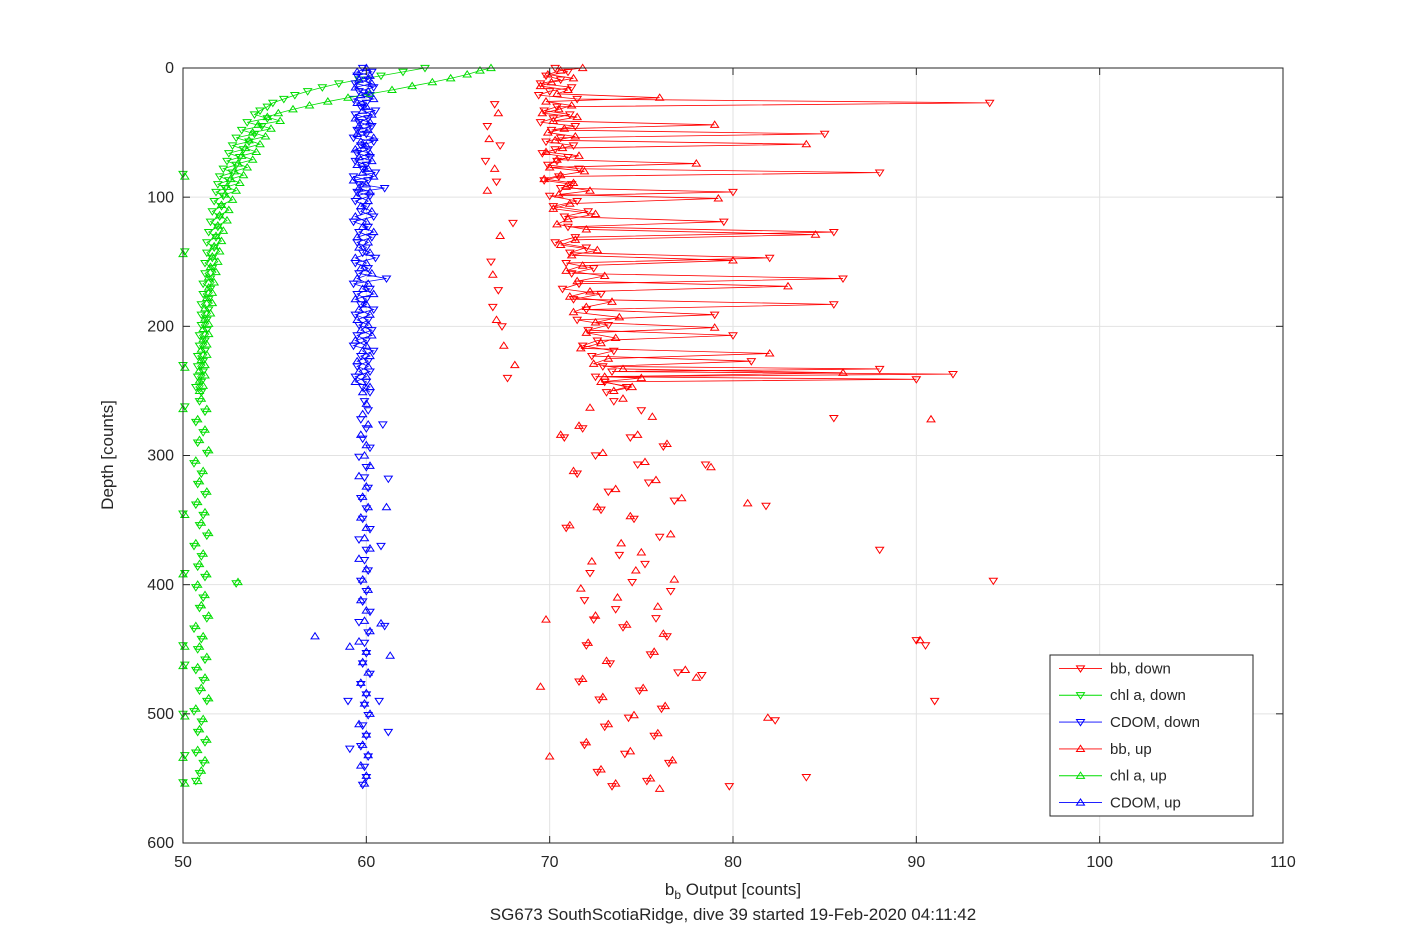  I want to click on svg-text: 500, so click(160, 714).